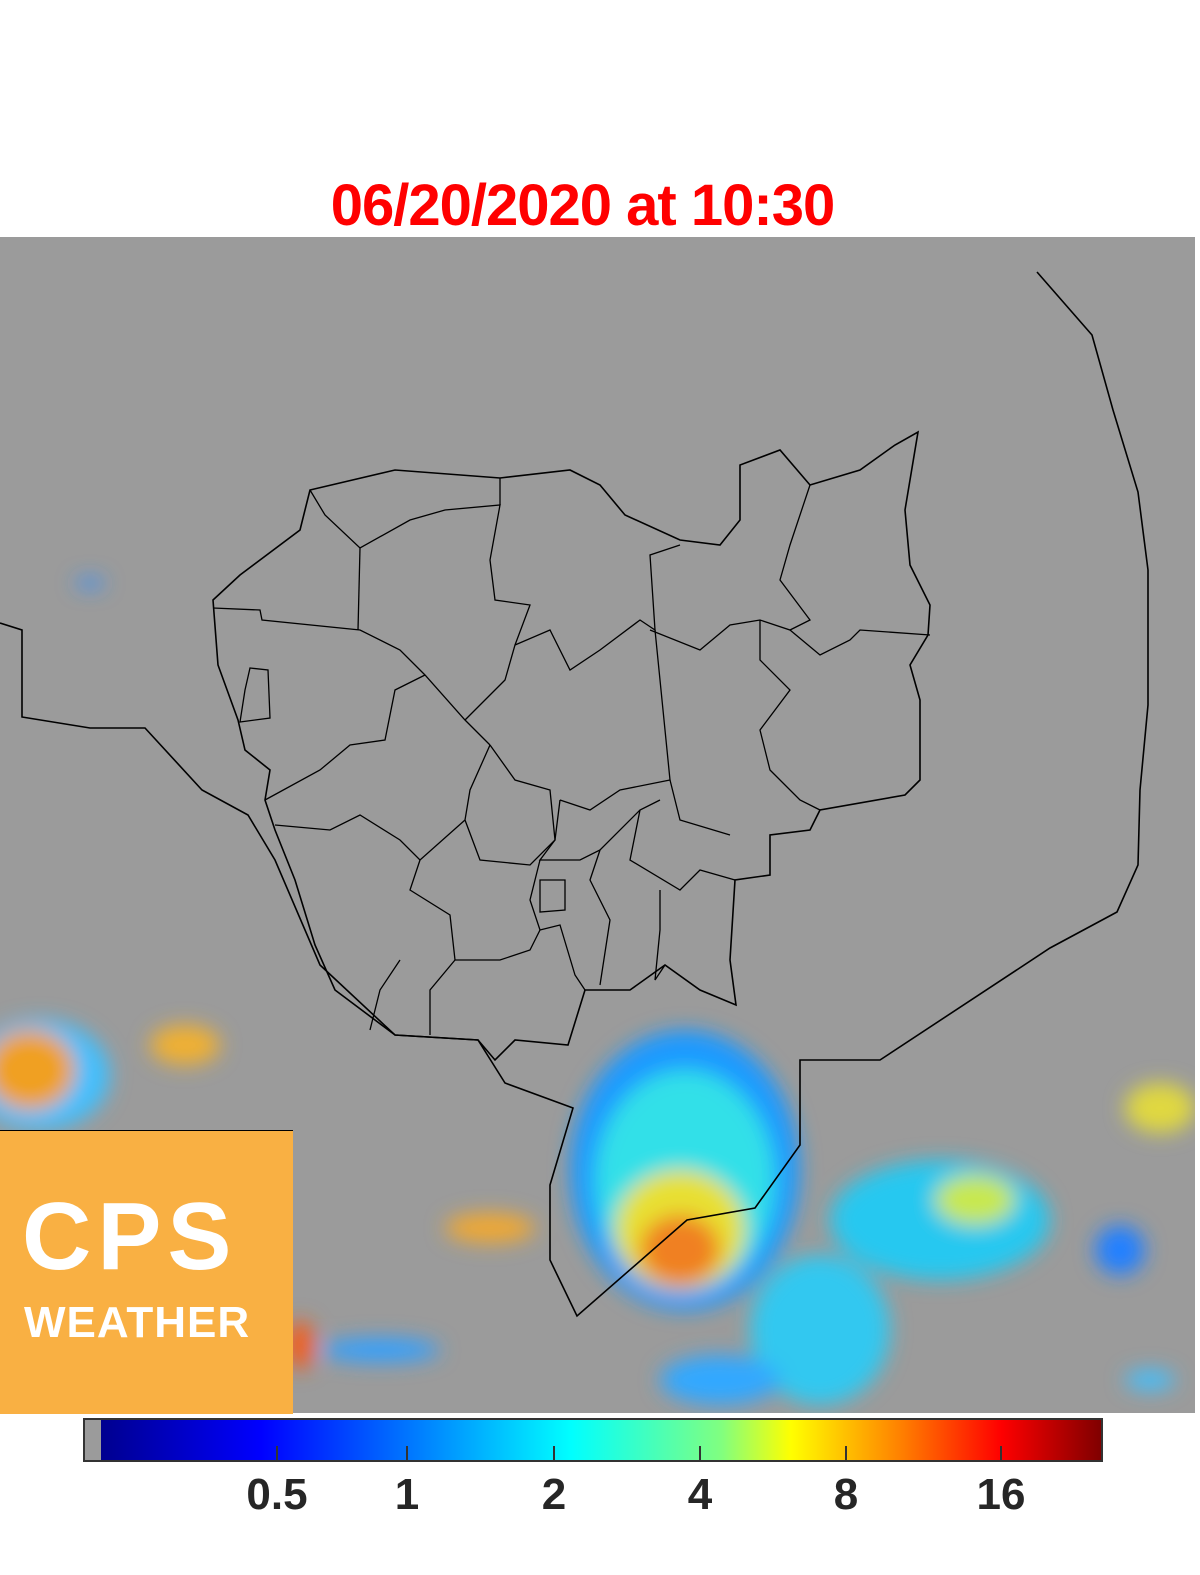 Image resolution: width=1200 pixels, height=1575 pixels. Describe the element at coordinates (601, 1440) in the screenshot. I see `colorbar-gradient` at that location.